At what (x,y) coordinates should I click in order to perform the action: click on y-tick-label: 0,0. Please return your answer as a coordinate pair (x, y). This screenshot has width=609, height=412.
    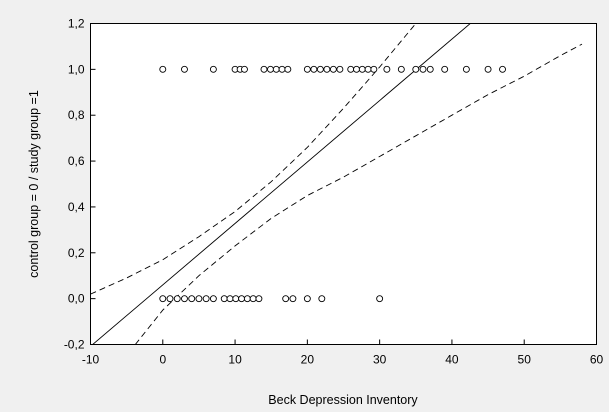
    Looking at the image, I should click on (76, 299).